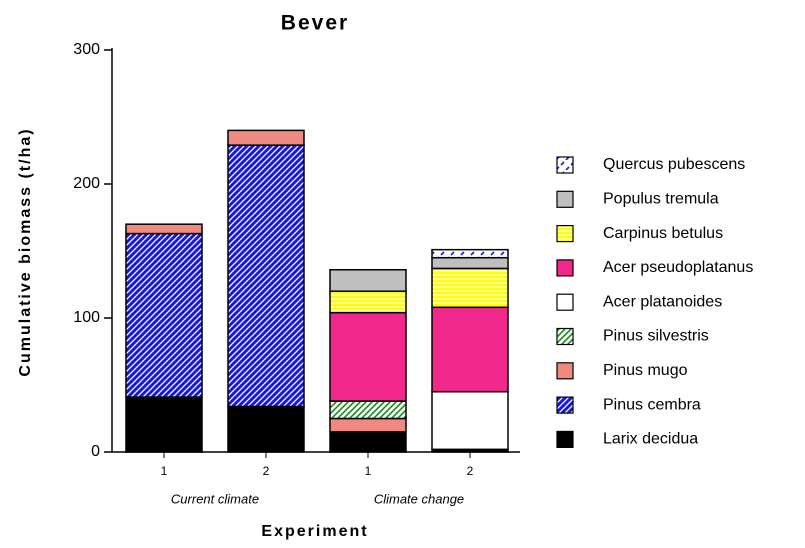  What do you see at coordinates (314, 531) in the screenshot?
I see `x-axis-title: Experiment` at bounding box center [314, 531].